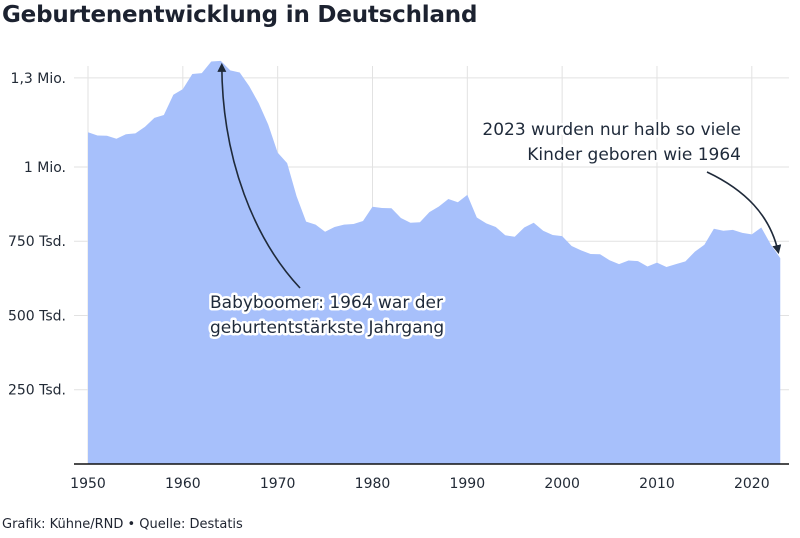 Image resolution: width=800 pixels, height=538 pixels. I want to click on x-tick-label: 1980, so click(373, 484).